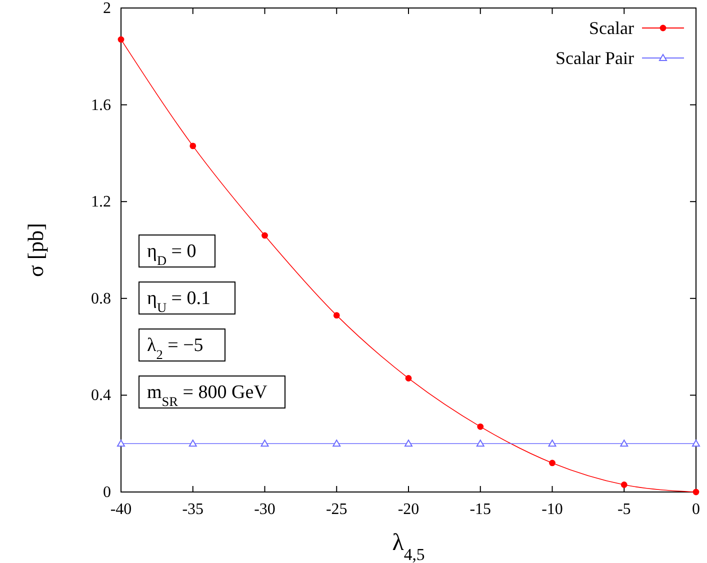  Describe the element at coordinates (265, 509) in the screenshot. I see `x-tick-label: -30` at that location.